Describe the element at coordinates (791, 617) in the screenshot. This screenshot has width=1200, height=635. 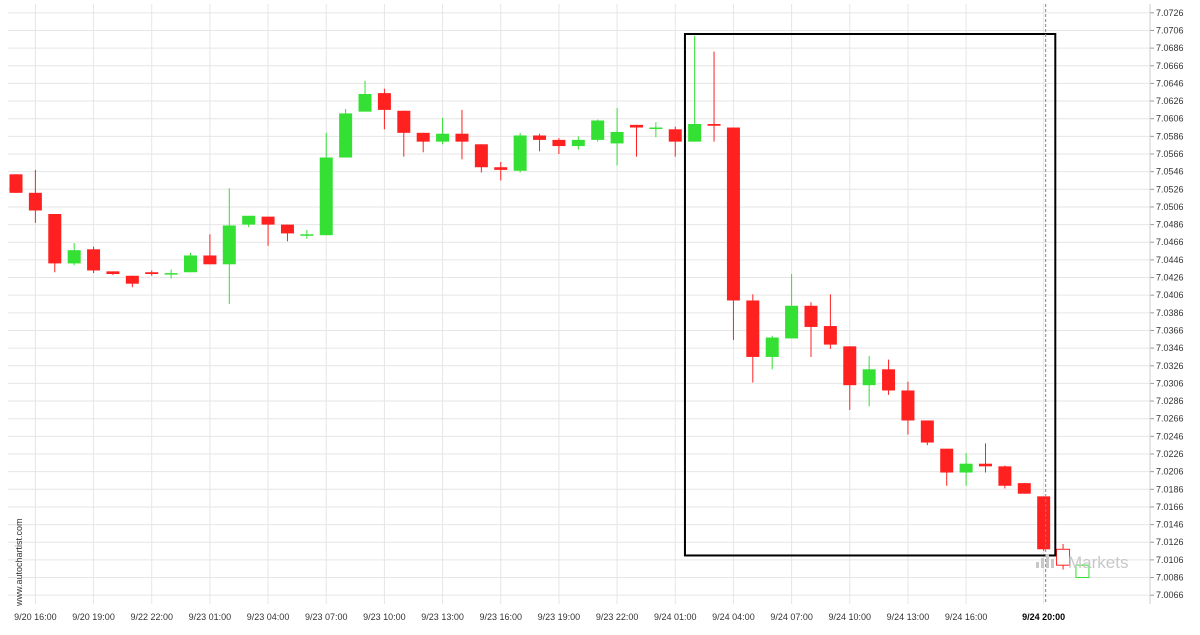
I see `x-tick-label: 9/24 07:00` at that location.